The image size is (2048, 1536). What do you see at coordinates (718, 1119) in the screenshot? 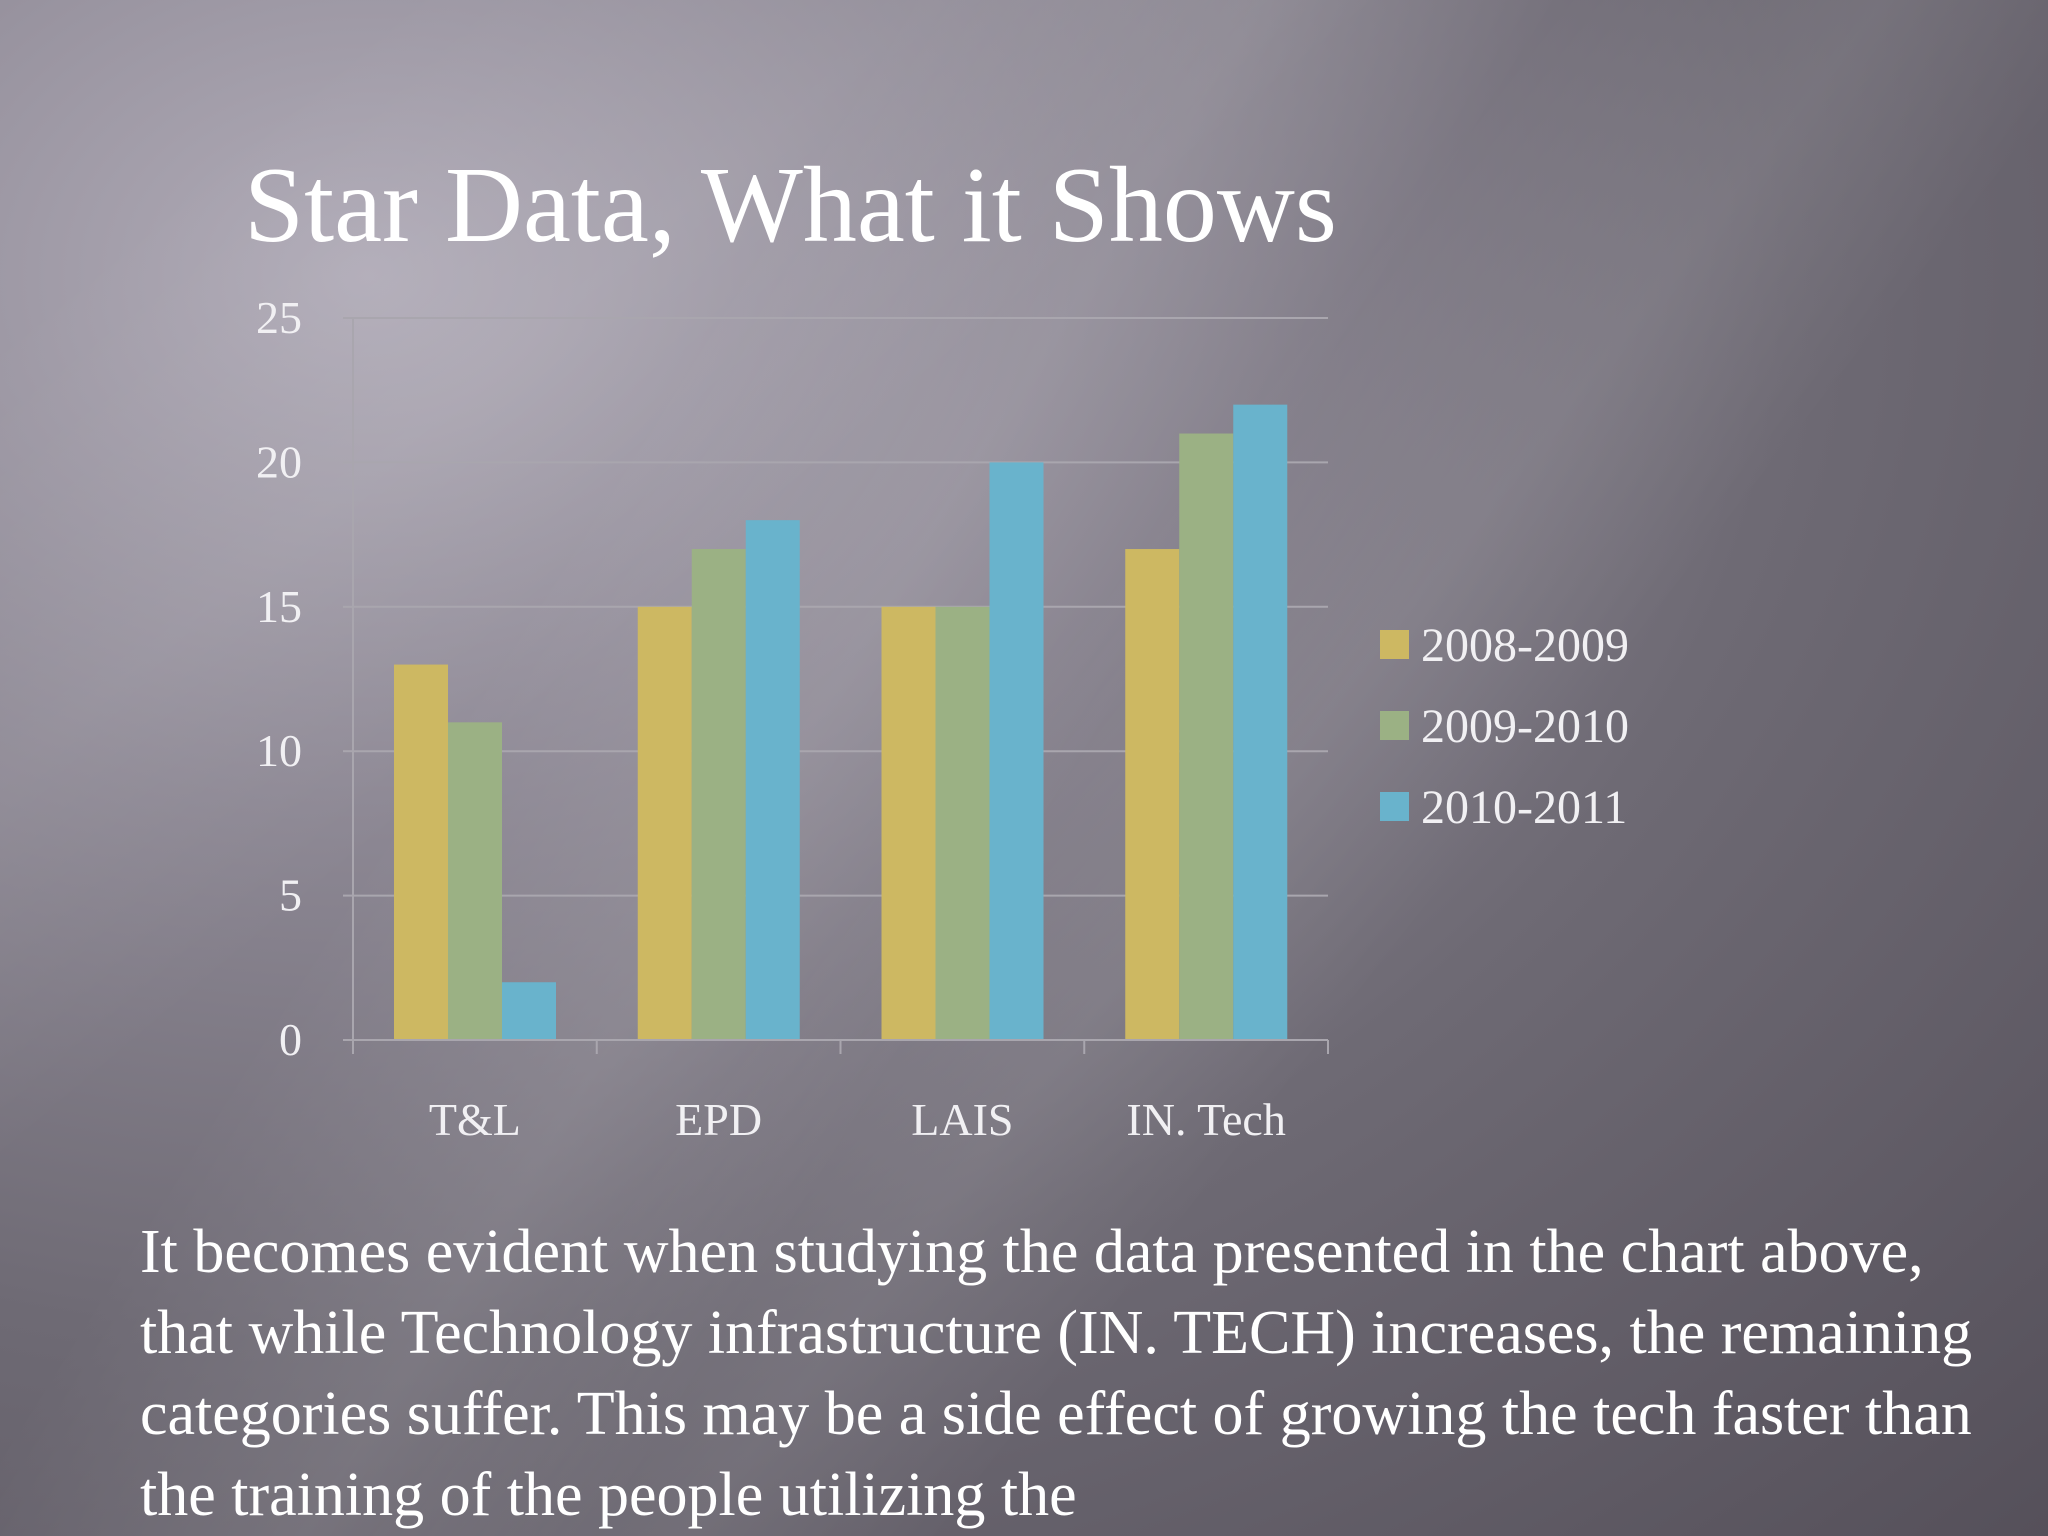
I see `x-category-label: EPD` at bounding box center [718, 1119].